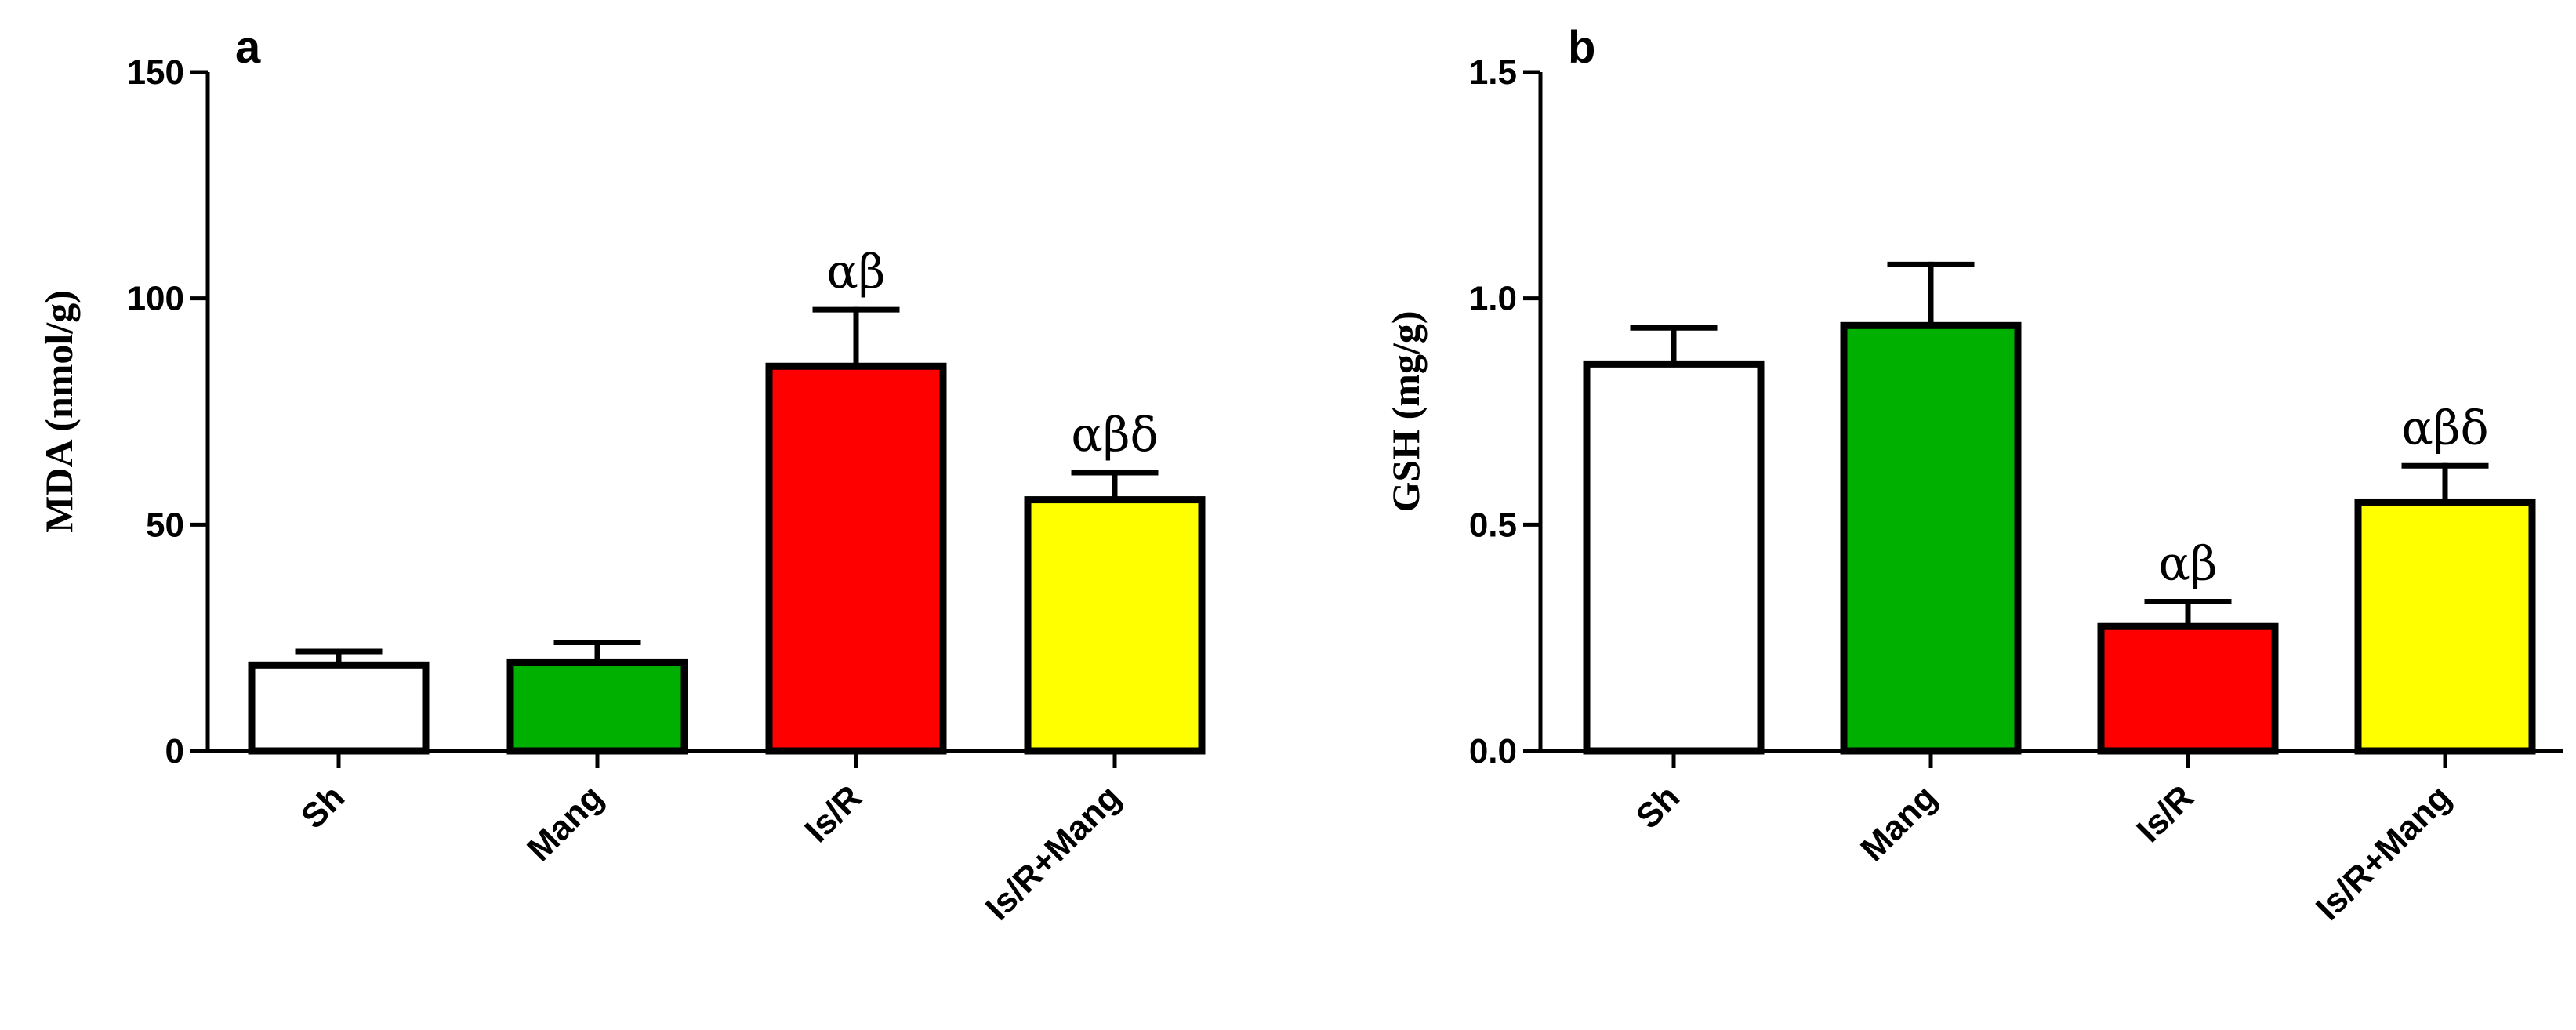 The image size is (2576, 1030). Describe the element at coordinates (248, 47) in the screenshot. I see `panel-letter: a` at that location.